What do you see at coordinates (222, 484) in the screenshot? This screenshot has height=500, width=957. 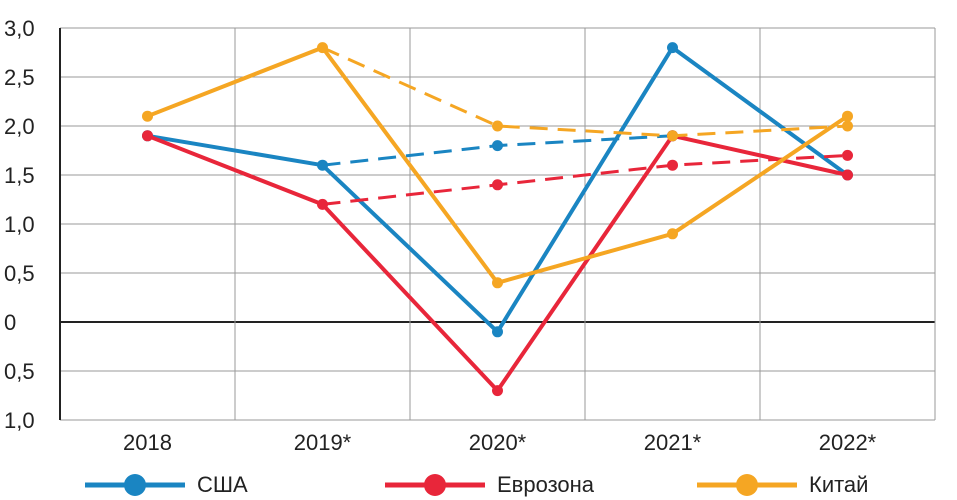 I see `legend-label-usa: США` at bounding box center [222, 484].